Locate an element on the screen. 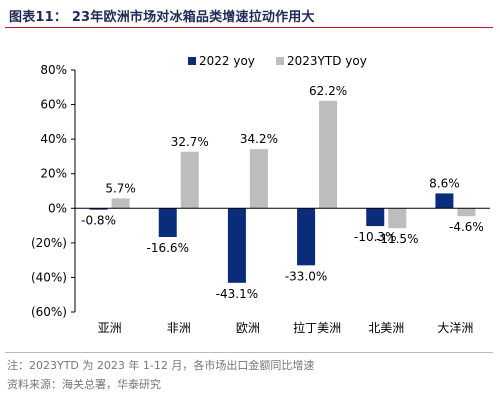 The image size is (500, 400). y-tick-label: 80% is located at coordinates (53, 70).